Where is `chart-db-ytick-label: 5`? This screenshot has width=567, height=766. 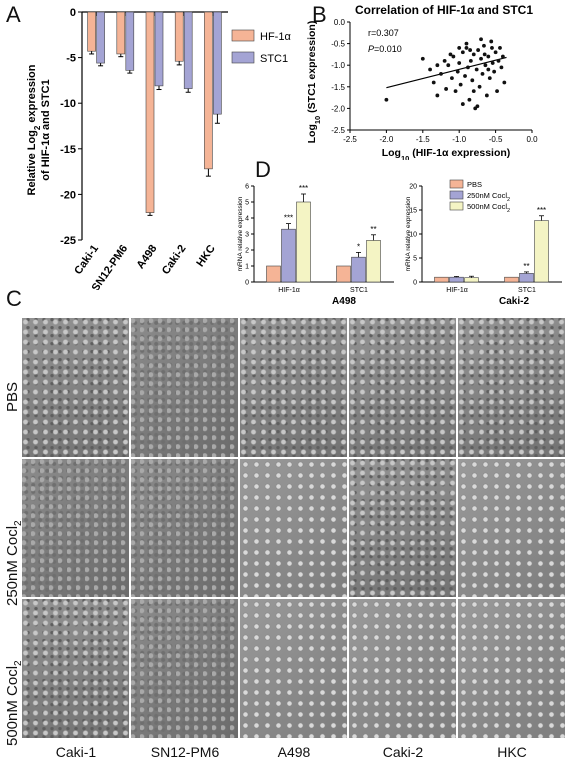
chart-db-ytick-label: 5 is located at coordinates (415, 259).